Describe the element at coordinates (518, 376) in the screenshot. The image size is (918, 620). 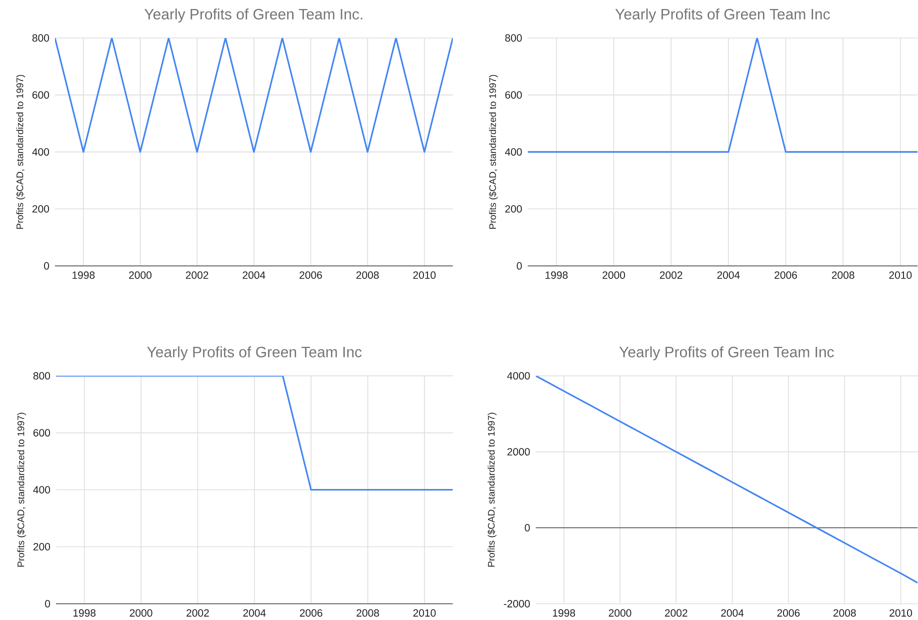
I see `y-tick-label: 4000` at that location.